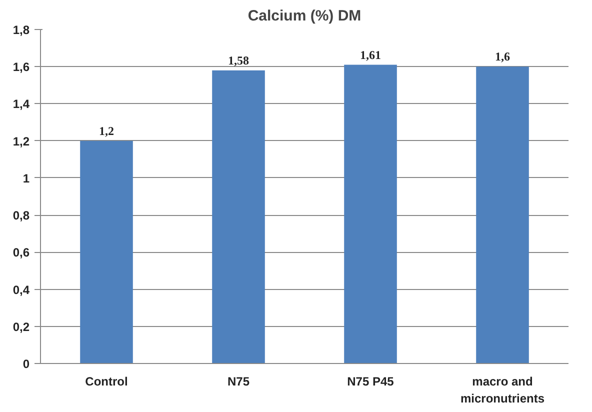 This screenshot has width=592, height=412. What do you see at coordinates (106, 381) in the screenshot?
I see `x-tick-label: Control` at bounding box center [106, 381].